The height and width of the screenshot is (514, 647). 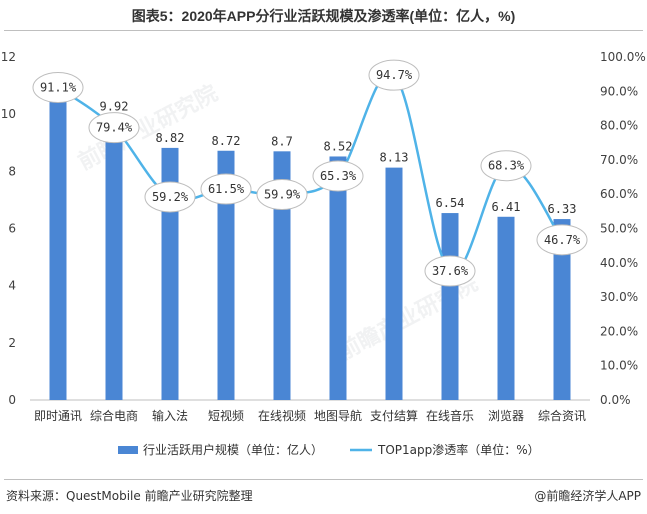 I want to click on legend-line-label: TOP1app渗透率（单位：%）, so click(x=458, y=449).